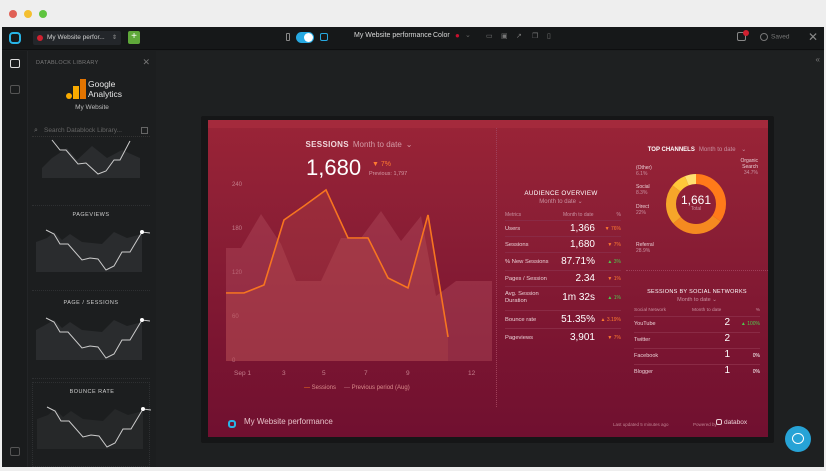 The width and height of the screenshot is (826, 471). Describe the element at coordinates (563, 244) in the screenshot. I see `table-row: Sessions 1,680 ▼ 7%` at that location.